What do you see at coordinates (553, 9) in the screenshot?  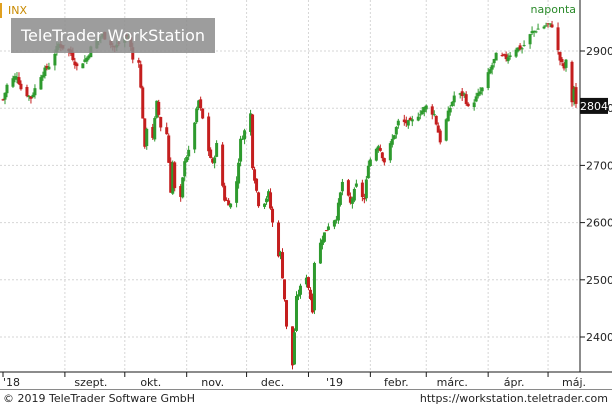 I see `period-label: naponta` at bounding box center [553, 9].